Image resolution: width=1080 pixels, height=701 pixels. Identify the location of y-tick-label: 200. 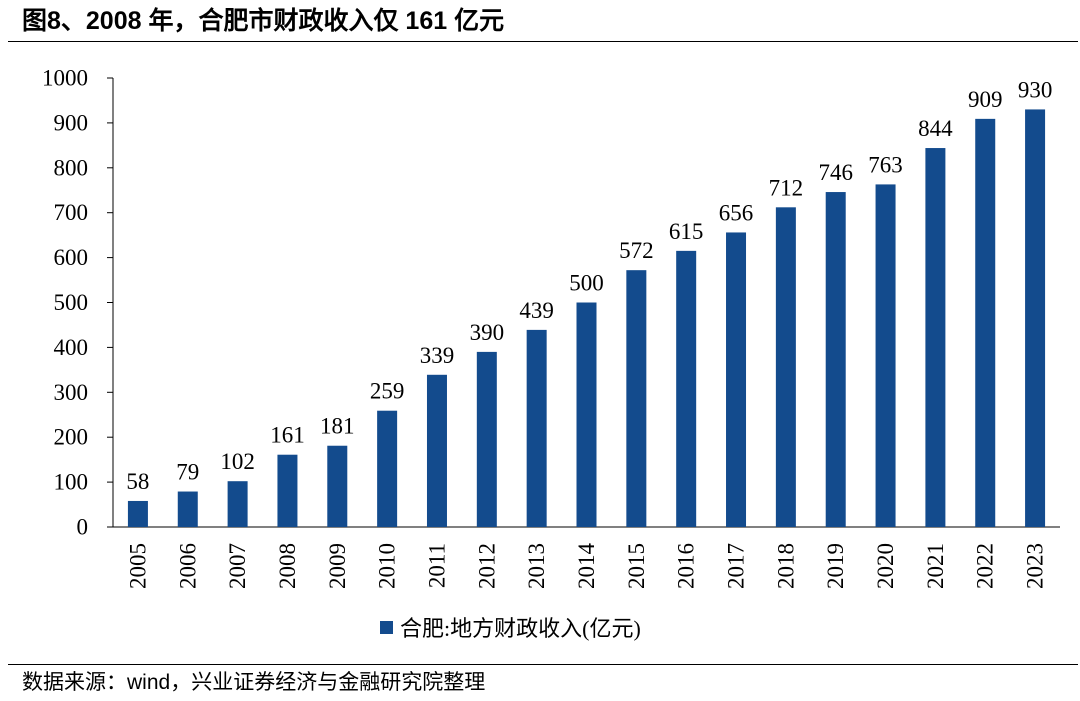
(71, 437).